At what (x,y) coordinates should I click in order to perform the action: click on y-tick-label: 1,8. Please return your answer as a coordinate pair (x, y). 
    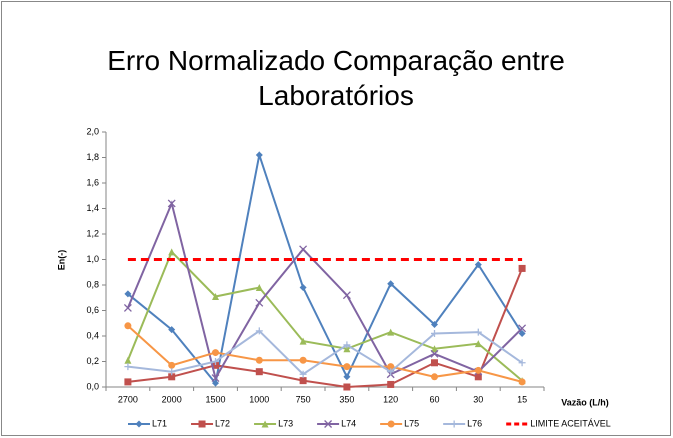
    Looking at the image, I should click on (92, 157).